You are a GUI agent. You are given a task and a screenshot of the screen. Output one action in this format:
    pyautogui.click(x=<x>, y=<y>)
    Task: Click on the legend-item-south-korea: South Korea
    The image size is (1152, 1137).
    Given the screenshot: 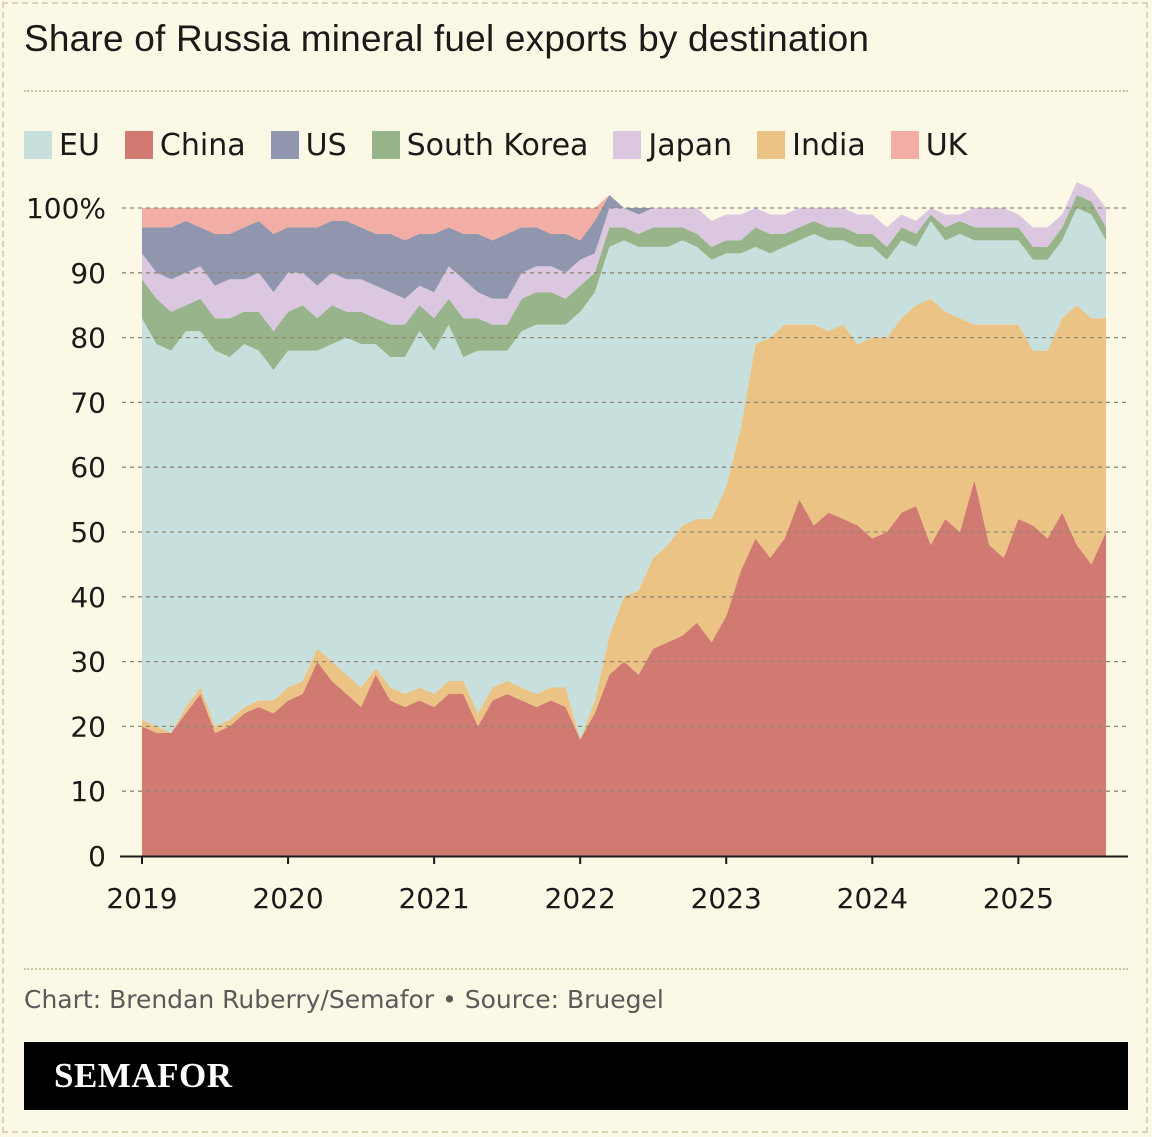 What is the action you would take?
    pyautogui.click(x=480, y=145)
    